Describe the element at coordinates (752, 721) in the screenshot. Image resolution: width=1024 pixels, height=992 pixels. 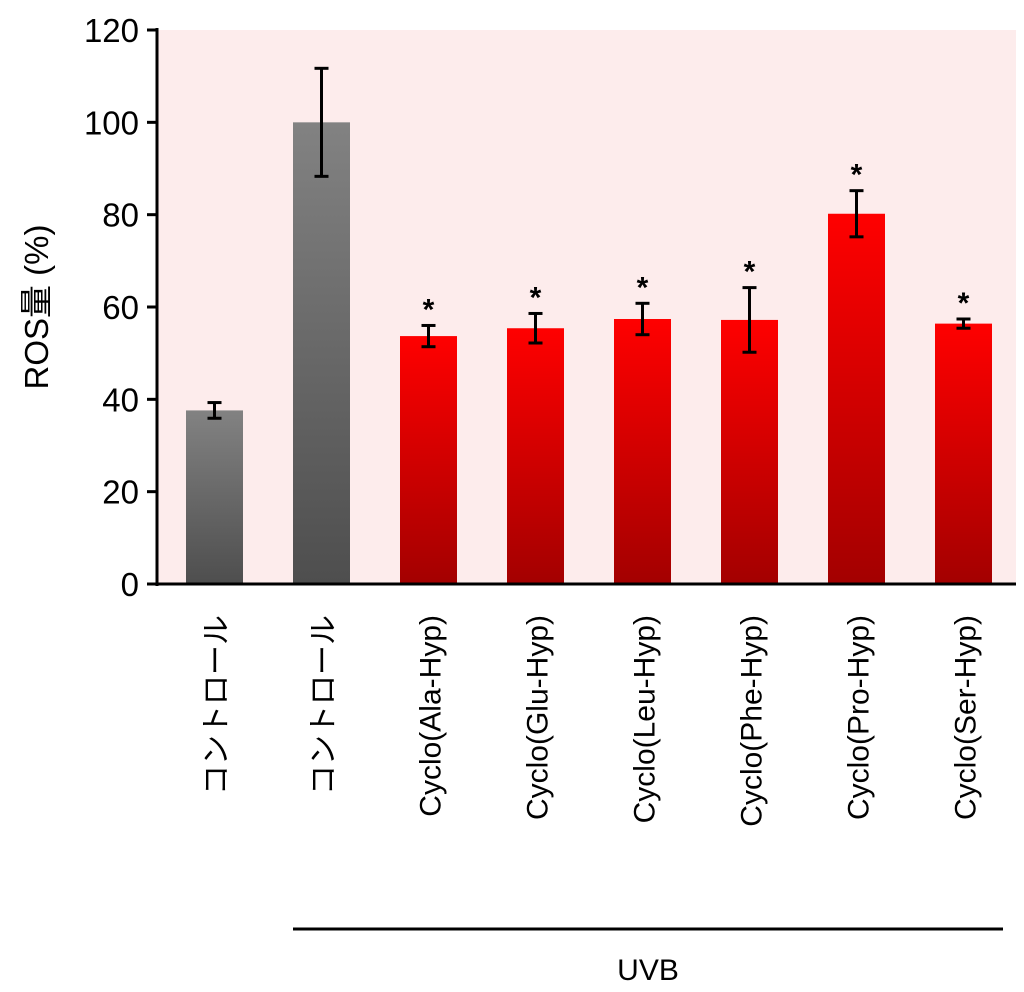
I see `x-tick-label-5: Cyclo(Phe-Hyp)` at that location.